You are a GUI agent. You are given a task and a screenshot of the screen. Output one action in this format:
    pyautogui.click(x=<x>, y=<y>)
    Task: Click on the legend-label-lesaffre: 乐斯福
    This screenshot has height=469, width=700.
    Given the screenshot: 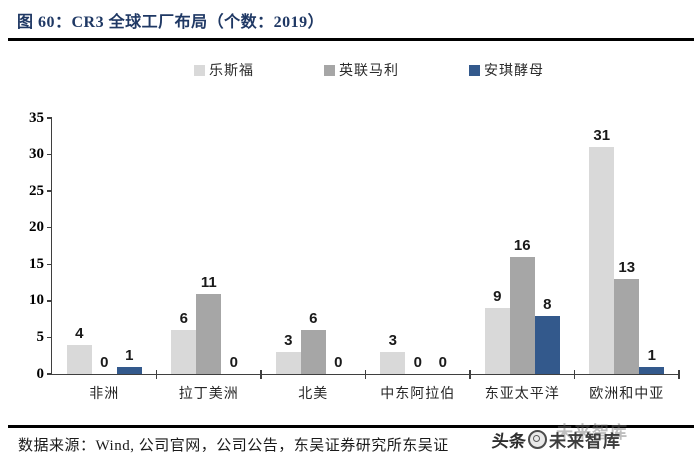 What is the action you would take?
    pyautogui.click(x=231, y=71)
    